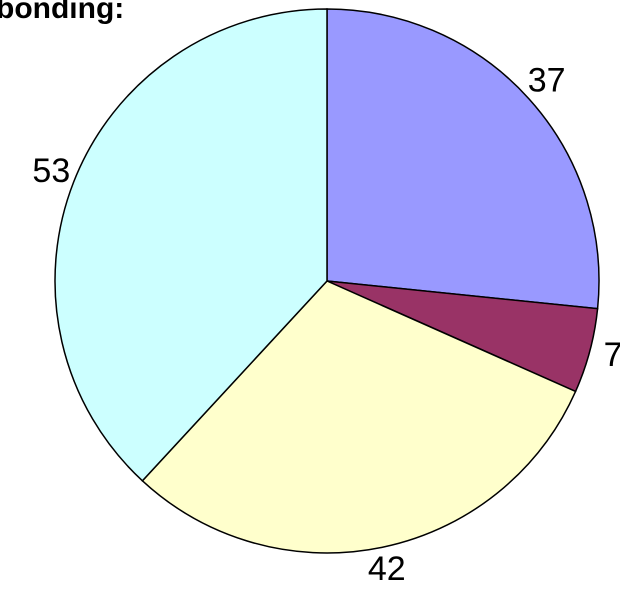 This screenshot has width=620, height=609. I want to click on data-label: 53, so click(51, 171).